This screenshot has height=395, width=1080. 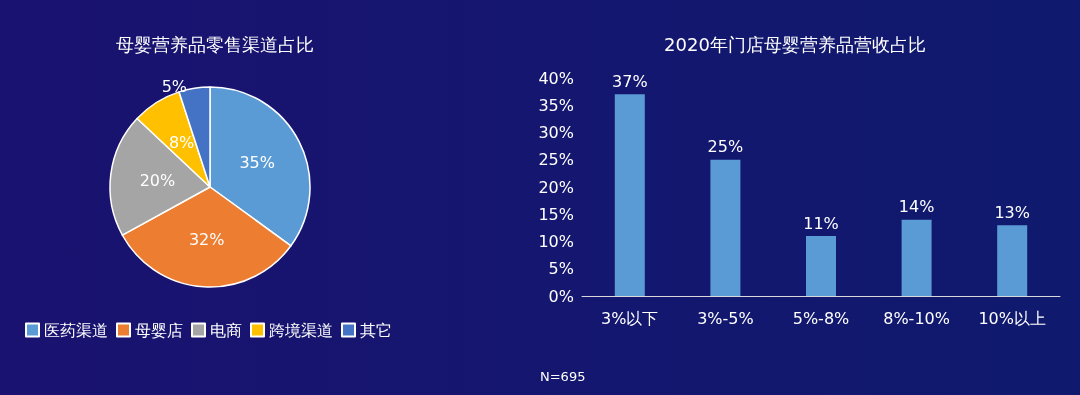 What do you see at coordinates (1012, 318) in the screenshot?
I see `x-tick-label: 10%以上` at bounding box center [1012, 318].